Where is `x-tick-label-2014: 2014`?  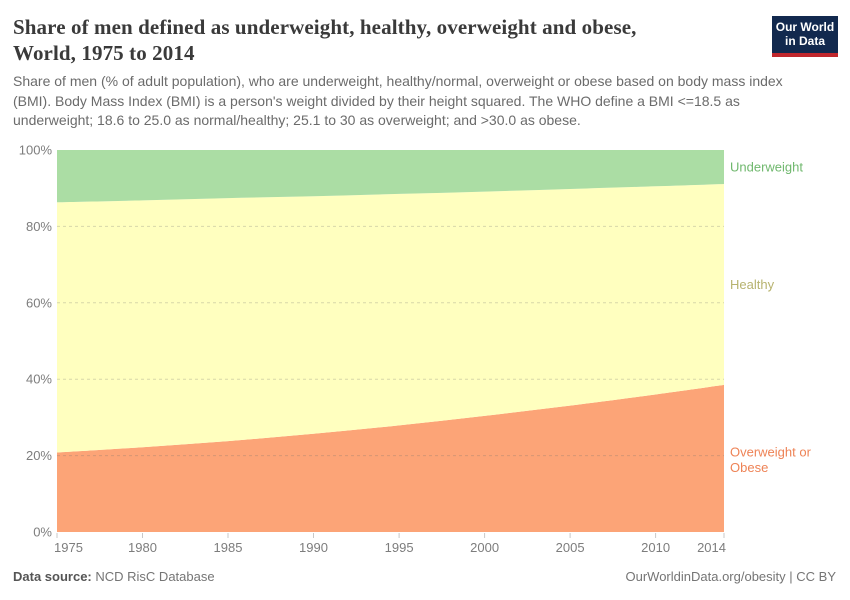 x-tick-label-2014: 2014 is located at coordinates (711, 547).